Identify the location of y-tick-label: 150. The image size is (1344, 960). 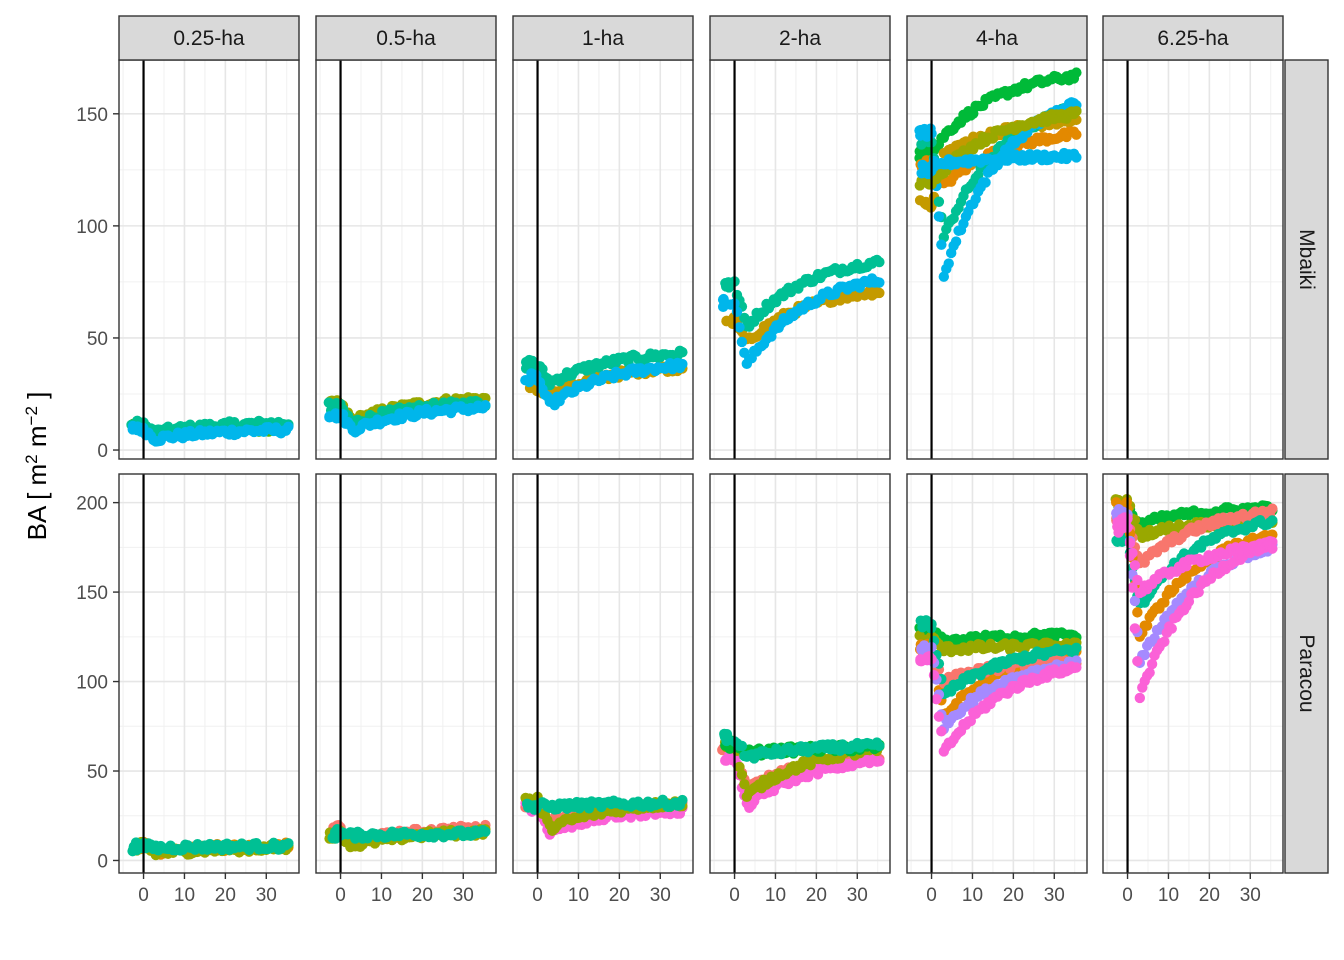
(92, 593).